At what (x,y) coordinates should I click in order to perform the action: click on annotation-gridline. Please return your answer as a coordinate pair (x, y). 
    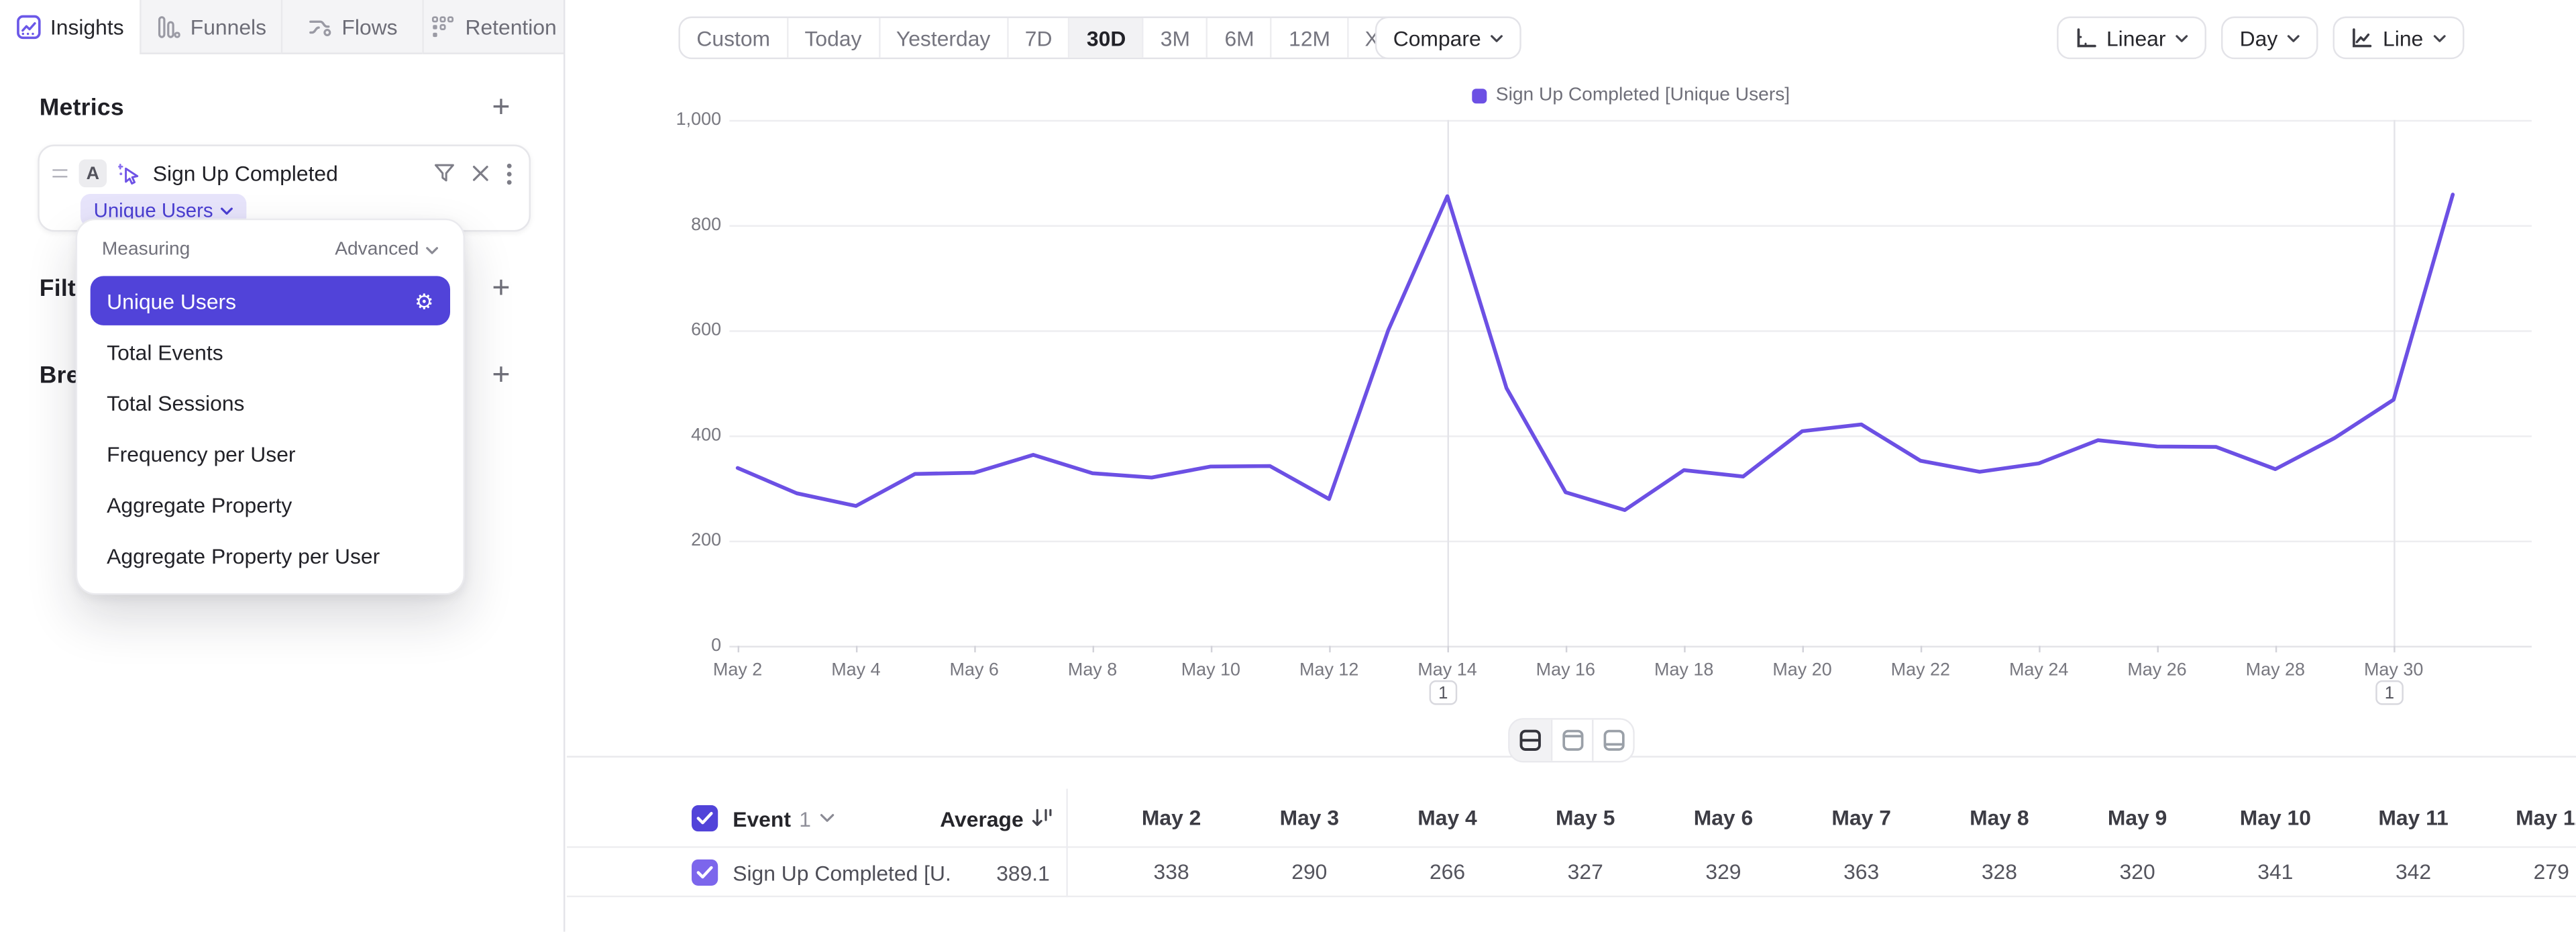
    Looking at the image, I should click on (2395, 382).